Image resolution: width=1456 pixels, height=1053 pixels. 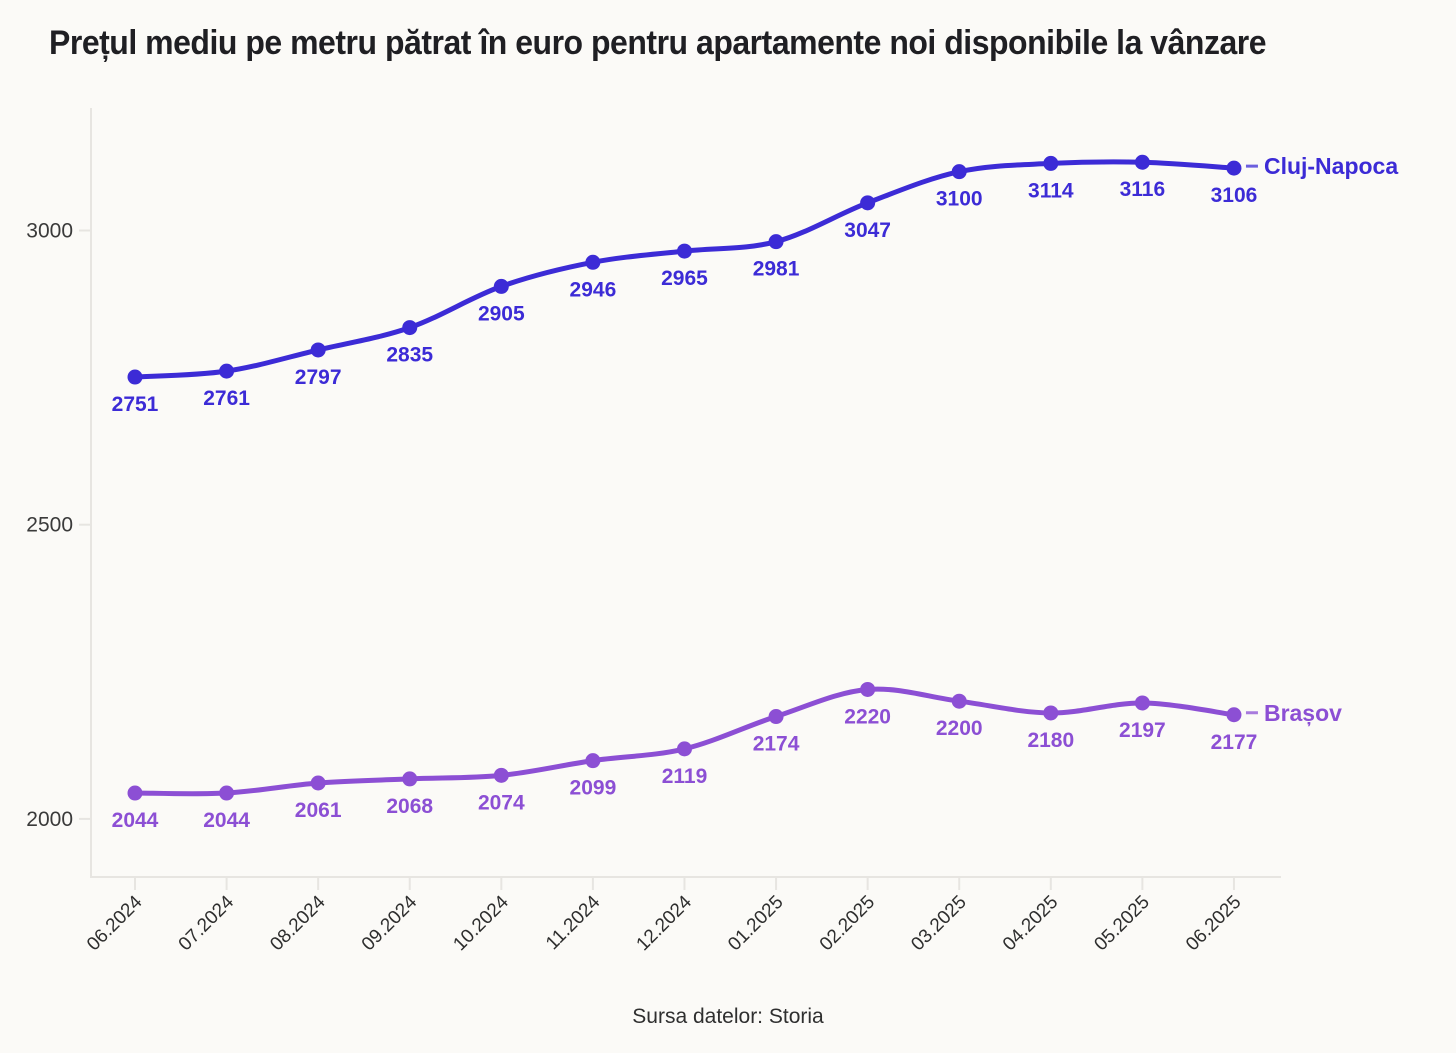 I want to click on x-tick-label: 06.2025, so click(x=1213, y=923).